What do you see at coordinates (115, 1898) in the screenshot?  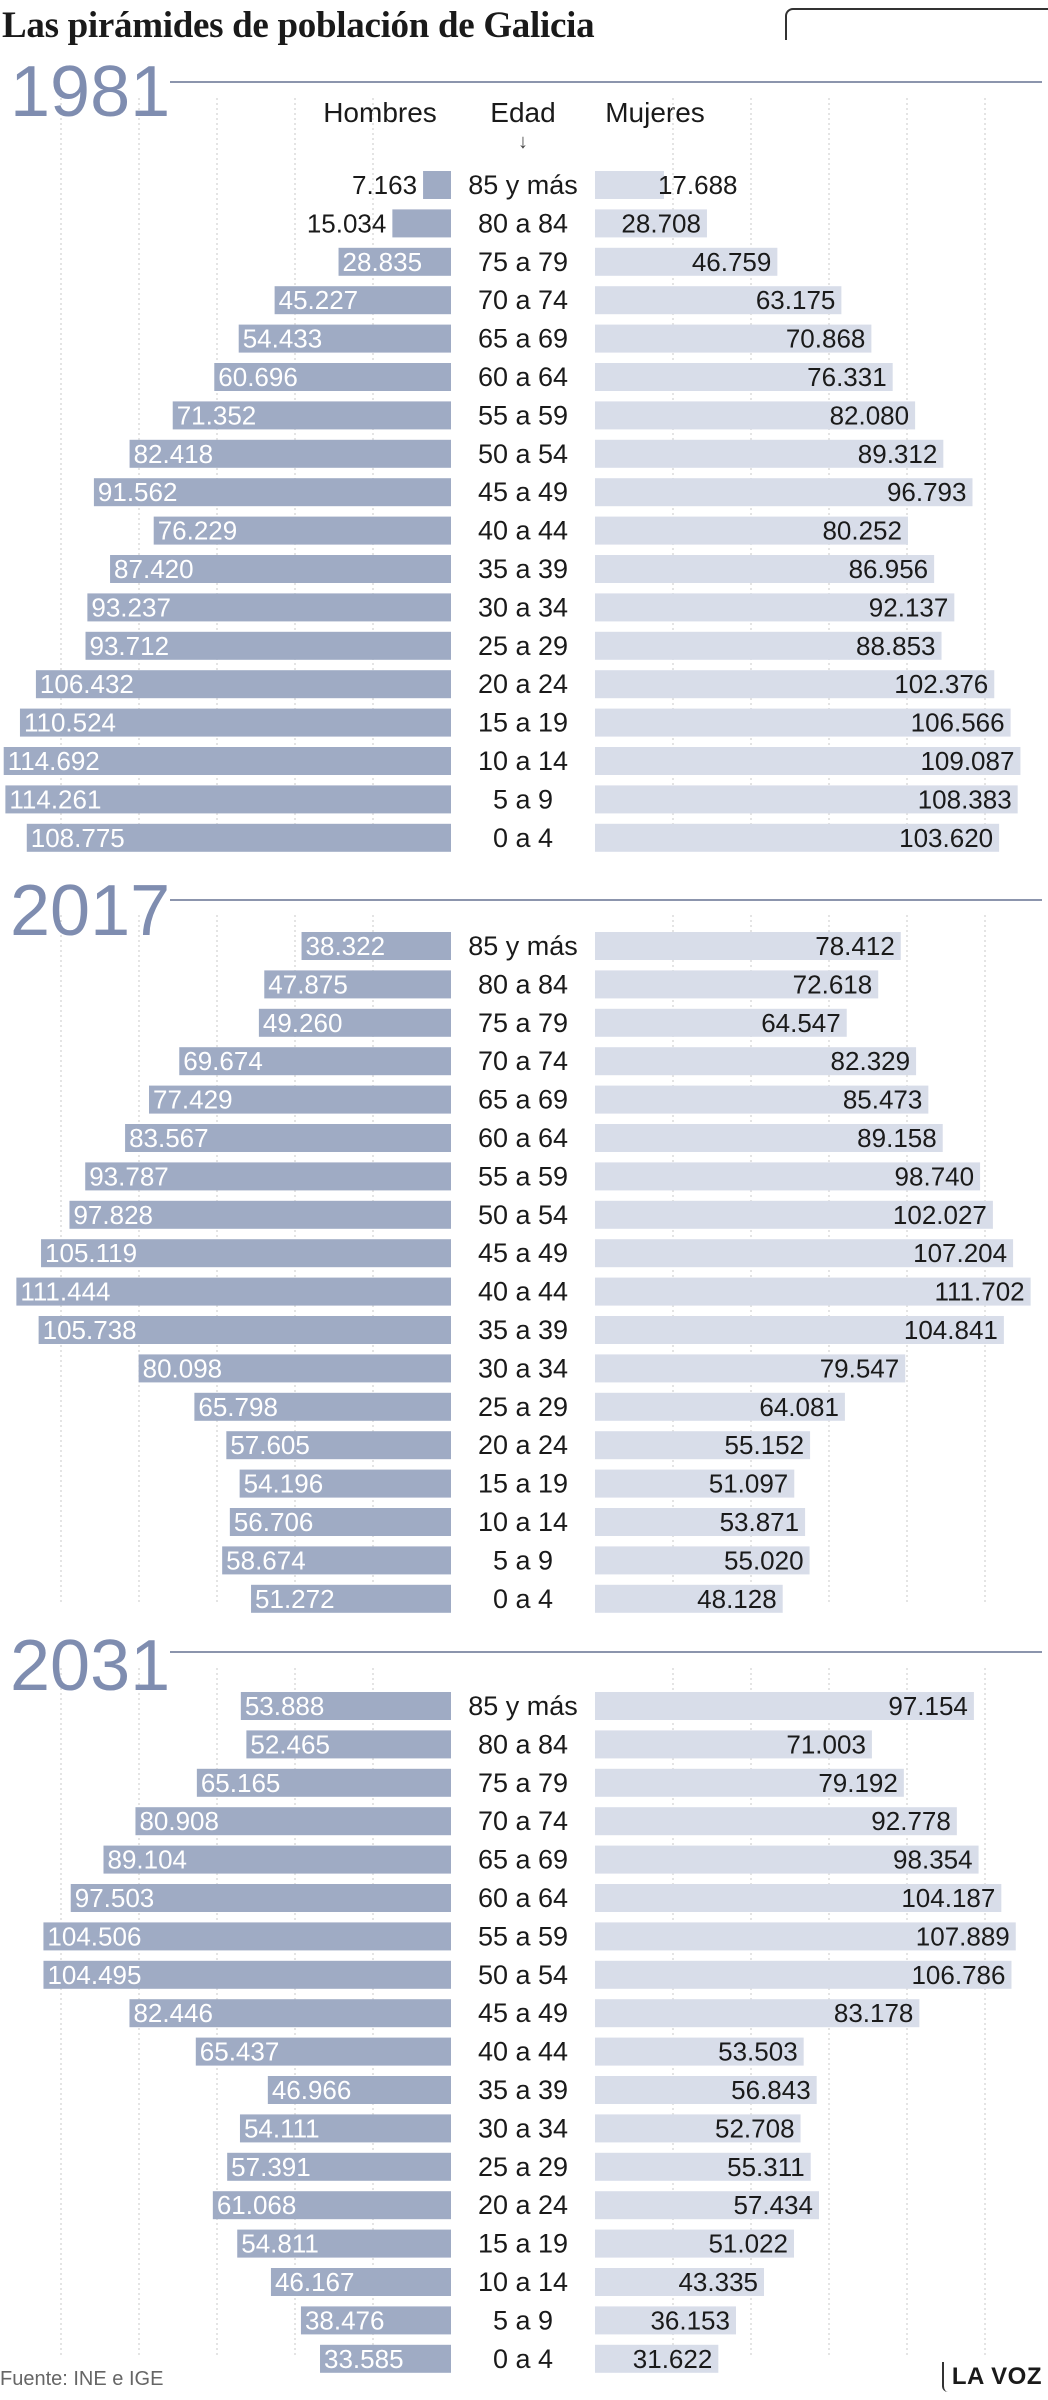 I see `value-label-men: 97.503` at bounding box center [115, 1898].